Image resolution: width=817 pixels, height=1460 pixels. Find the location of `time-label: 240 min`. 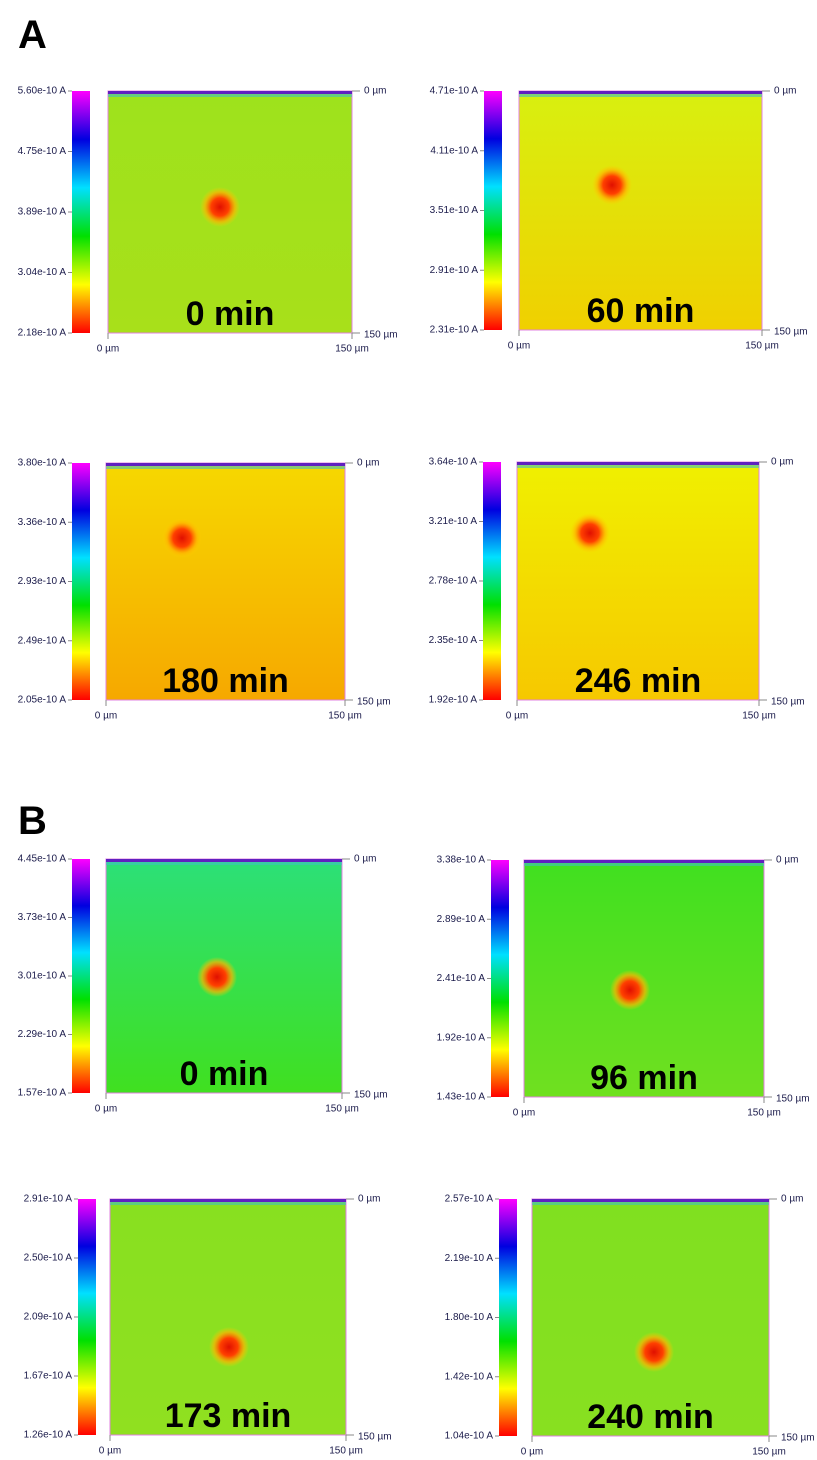

time-label: 240 min is located at coordinates (650, 1417).